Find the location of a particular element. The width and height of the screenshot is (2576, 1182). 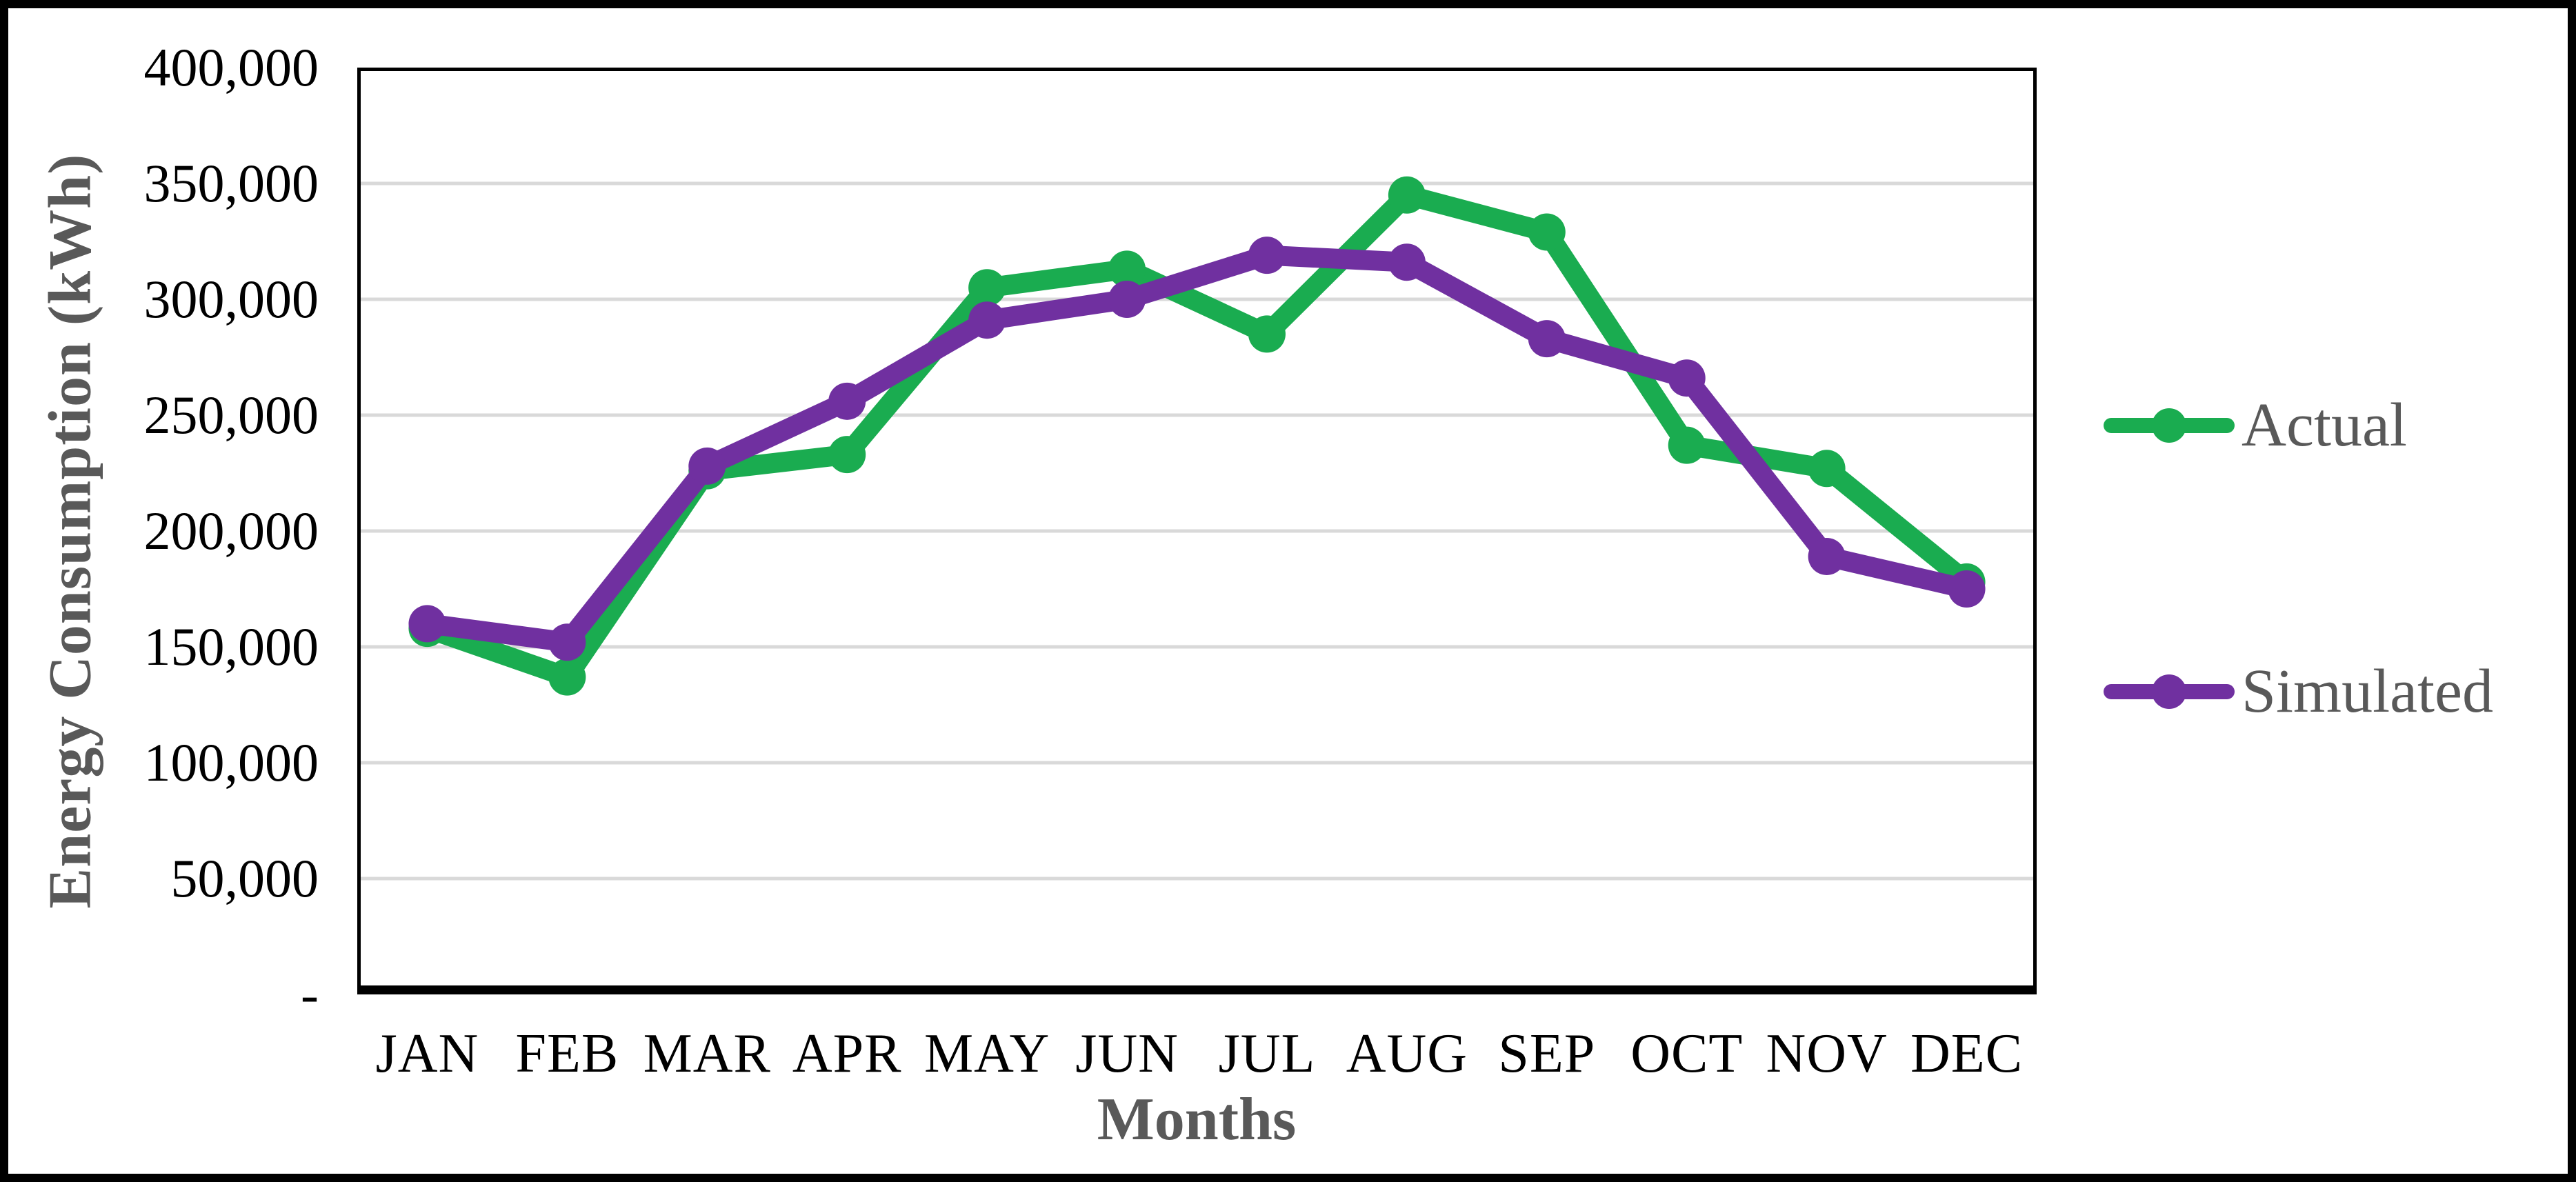

x-tick-label-oct: OCT is located at coordinates (1687, 1053).